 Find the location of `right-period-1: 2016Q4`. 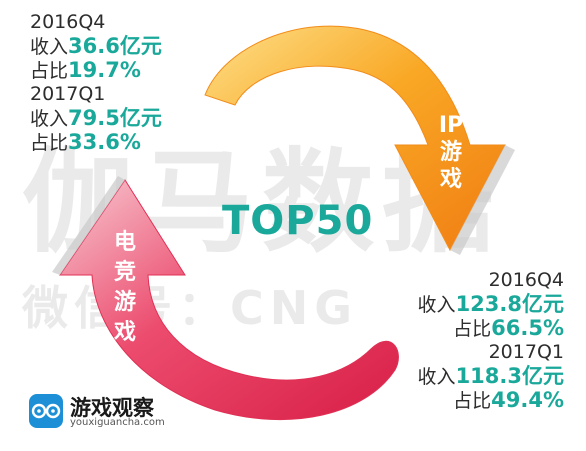

right-period-1: 2016Q4 is located at coordinates (526, 280).